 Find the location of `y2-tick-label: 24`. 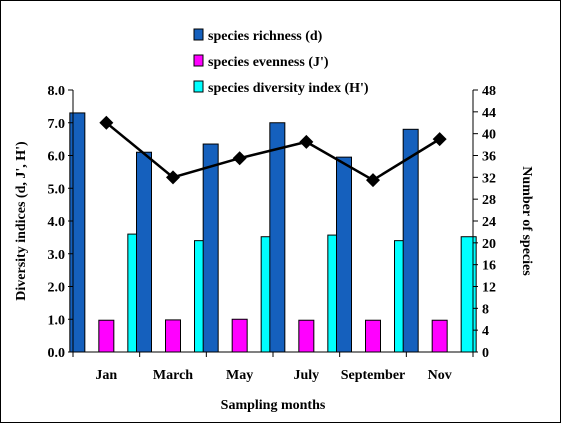

y2-tick-label: 24 is located at coordinates (489, 222).